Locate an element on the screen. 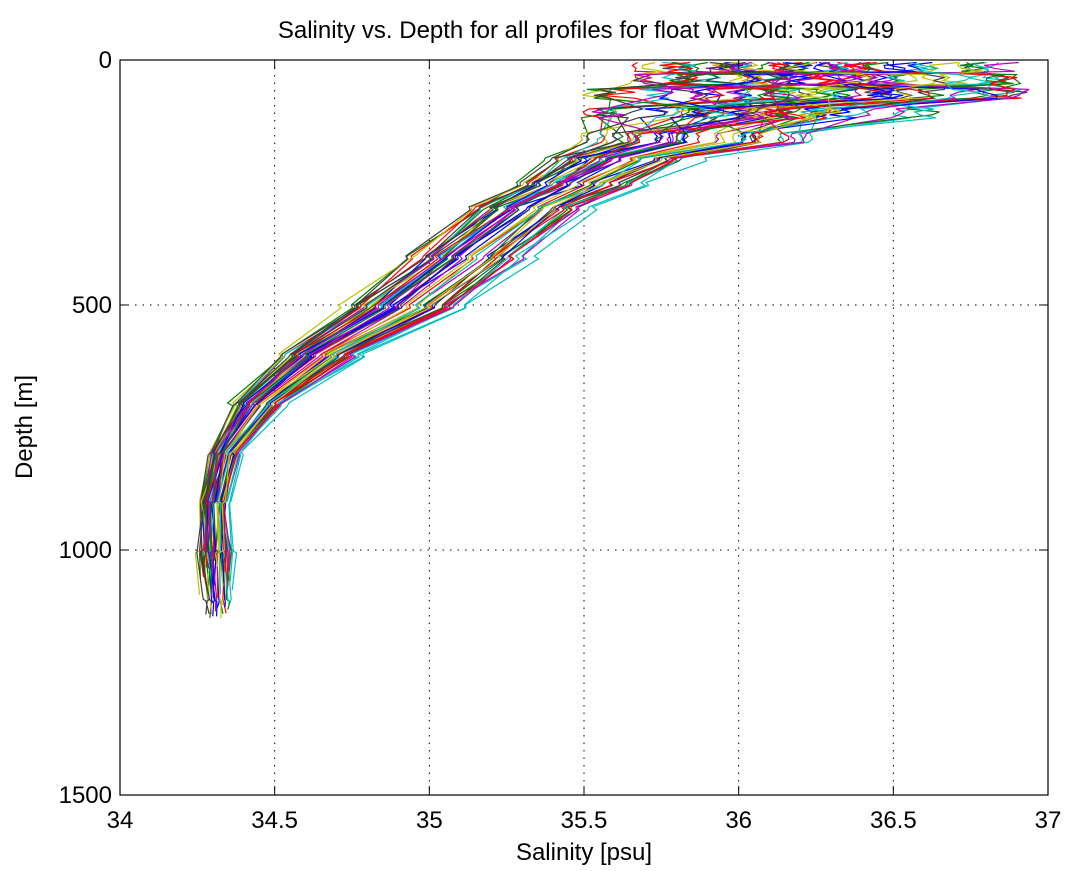 This screenshot has height=871, width=1073. x-tick-label: 37 is located at coordinates (1048, 820).